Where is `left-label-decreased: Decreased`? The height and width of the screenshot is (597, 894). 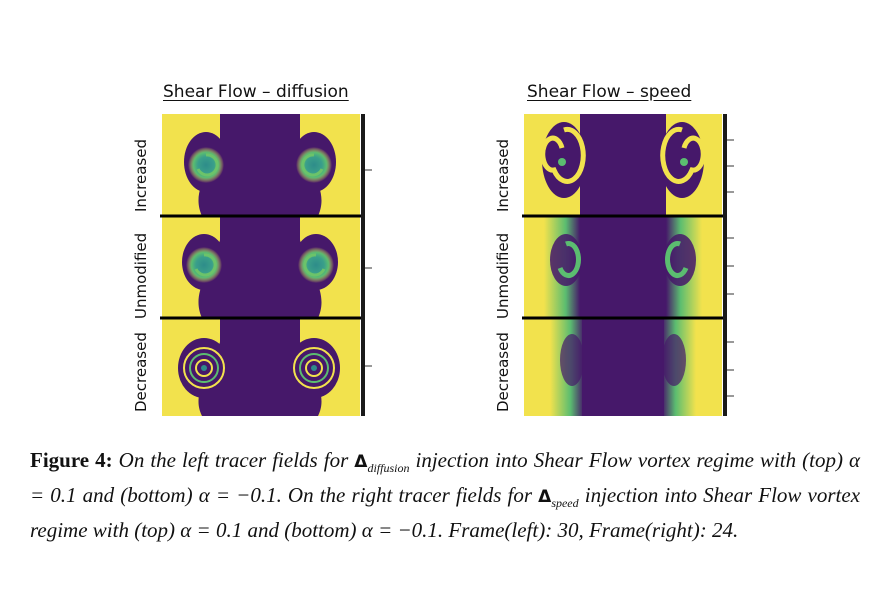
left-label-decreased: Decreased is located at coordinates (141, 372).